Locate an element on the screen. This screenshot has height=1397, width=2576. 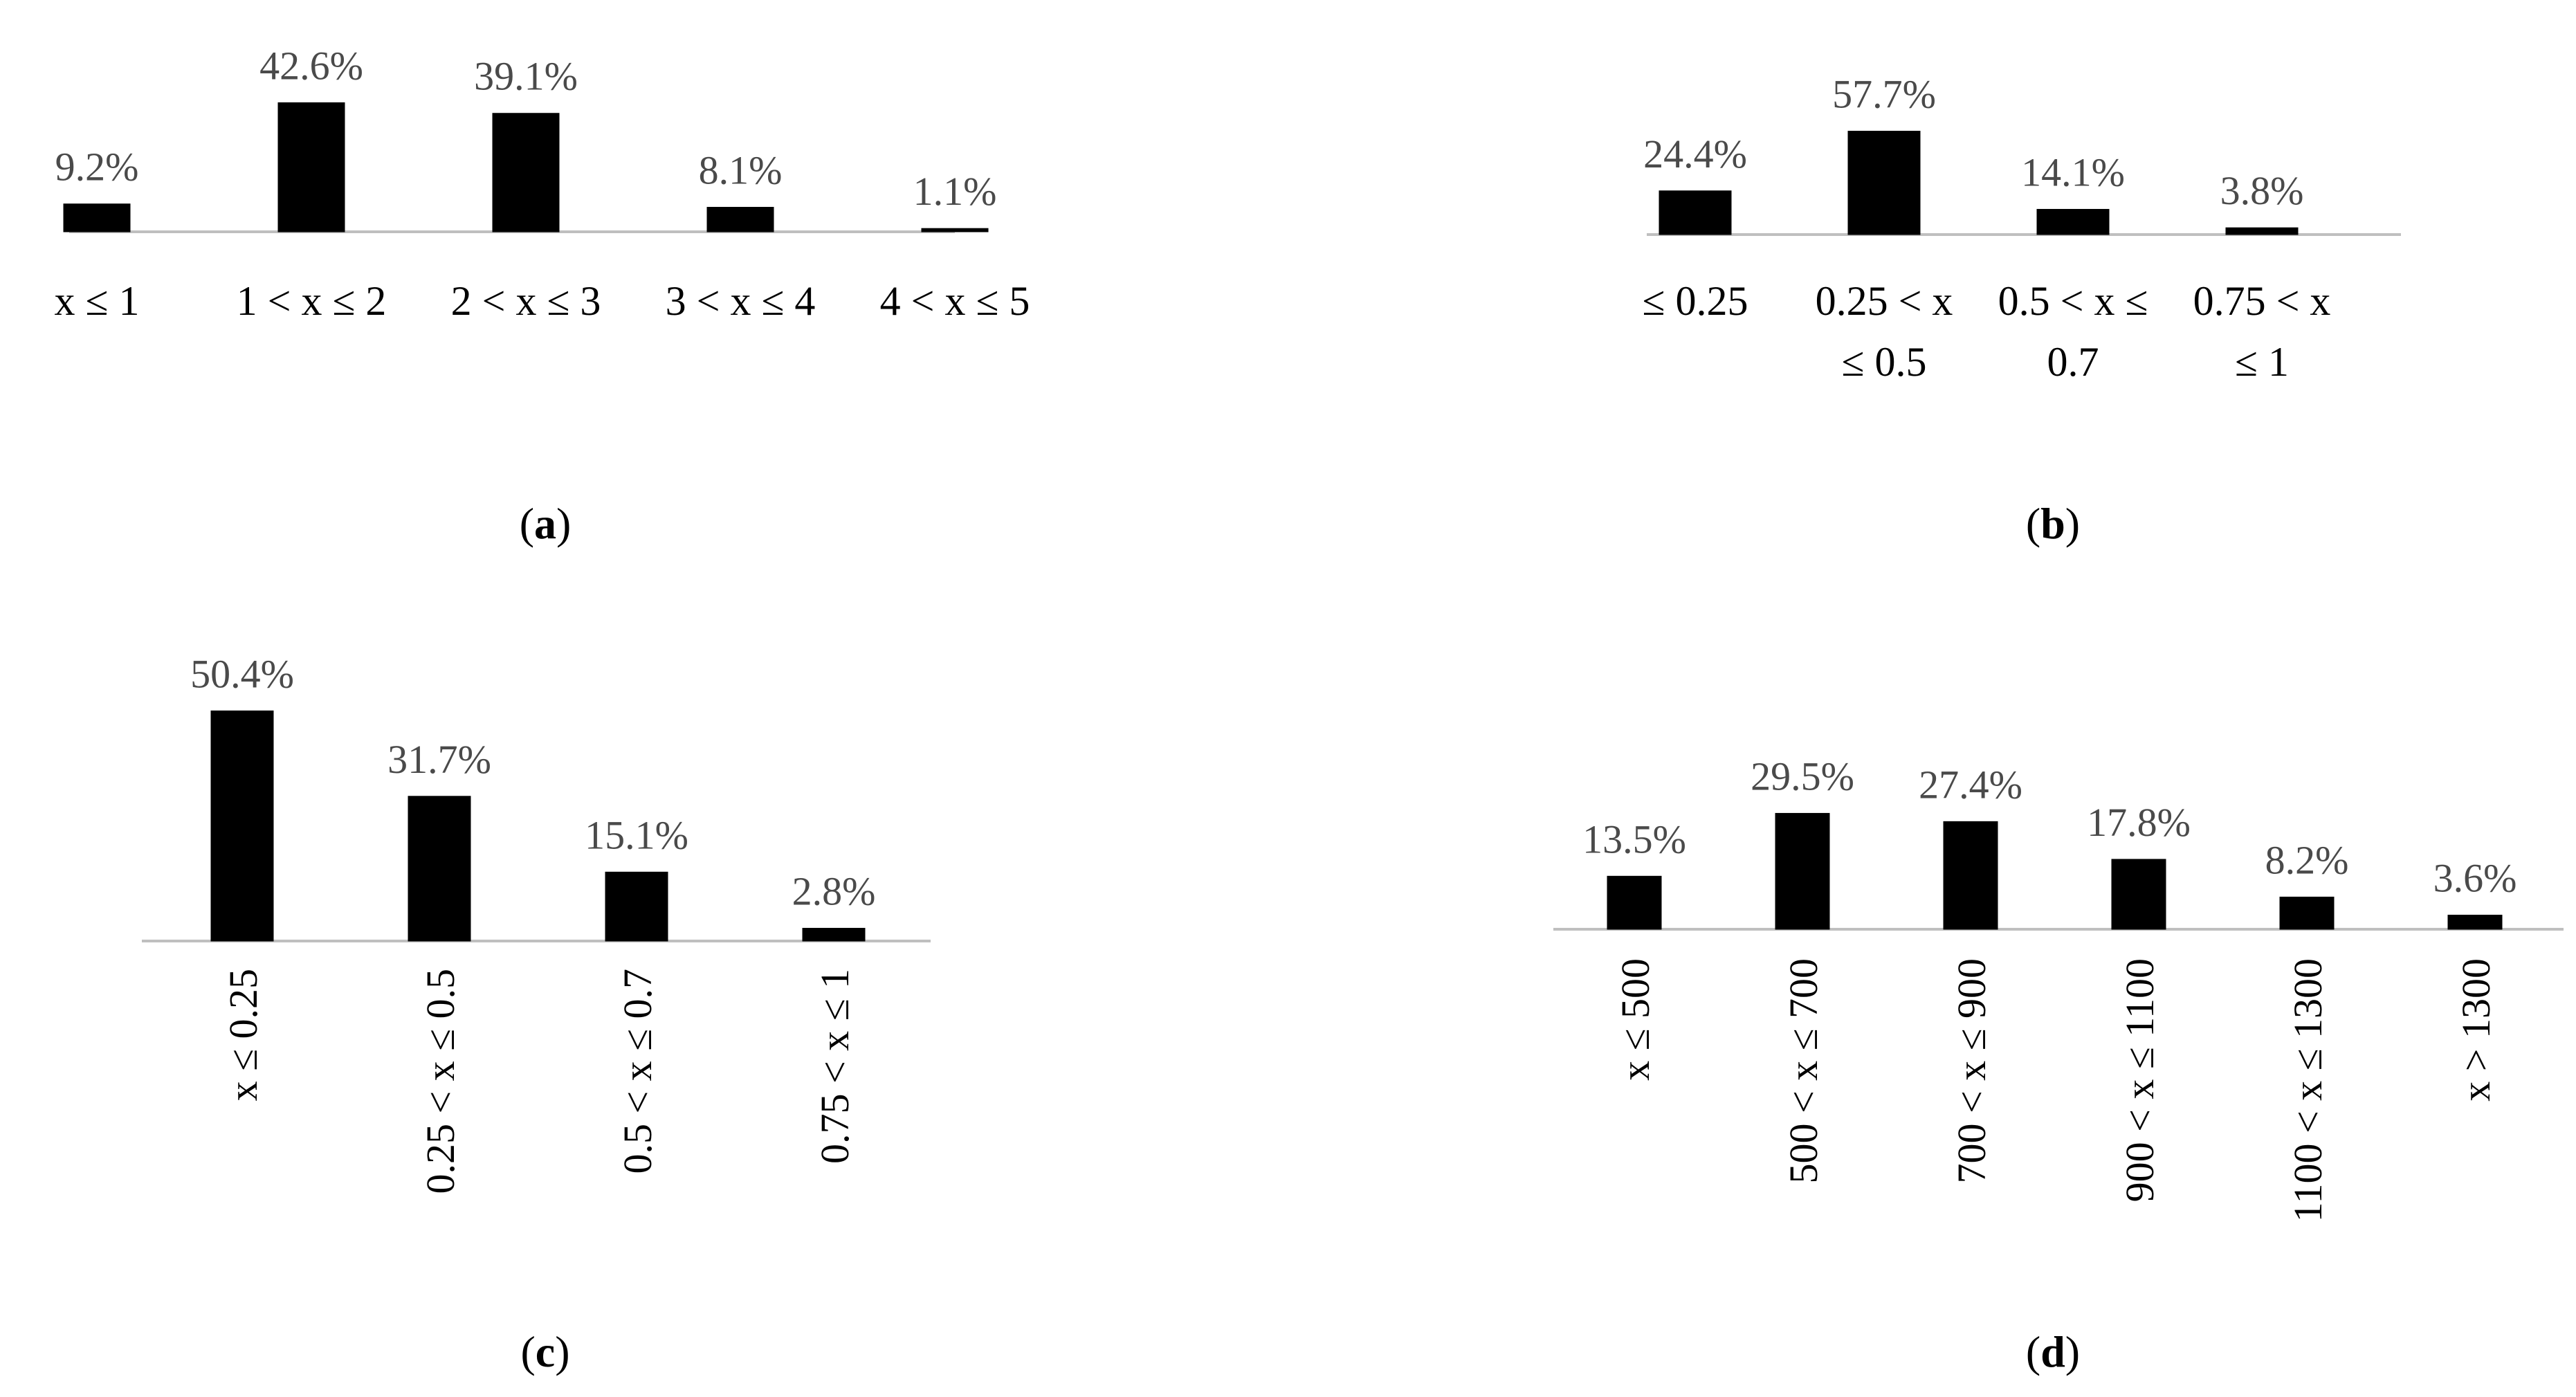
tick-label-c-4: 0.75 < x ≤ 1 is located at coordinates (835, 1066).